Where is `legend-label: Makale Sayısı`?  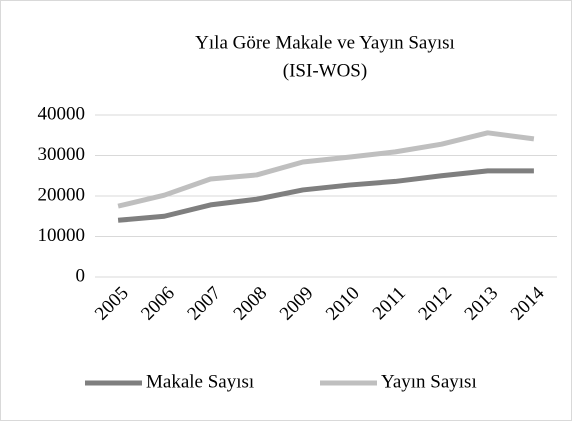
legend-label: Makale Sayısı is located at coordinates (200, 381).